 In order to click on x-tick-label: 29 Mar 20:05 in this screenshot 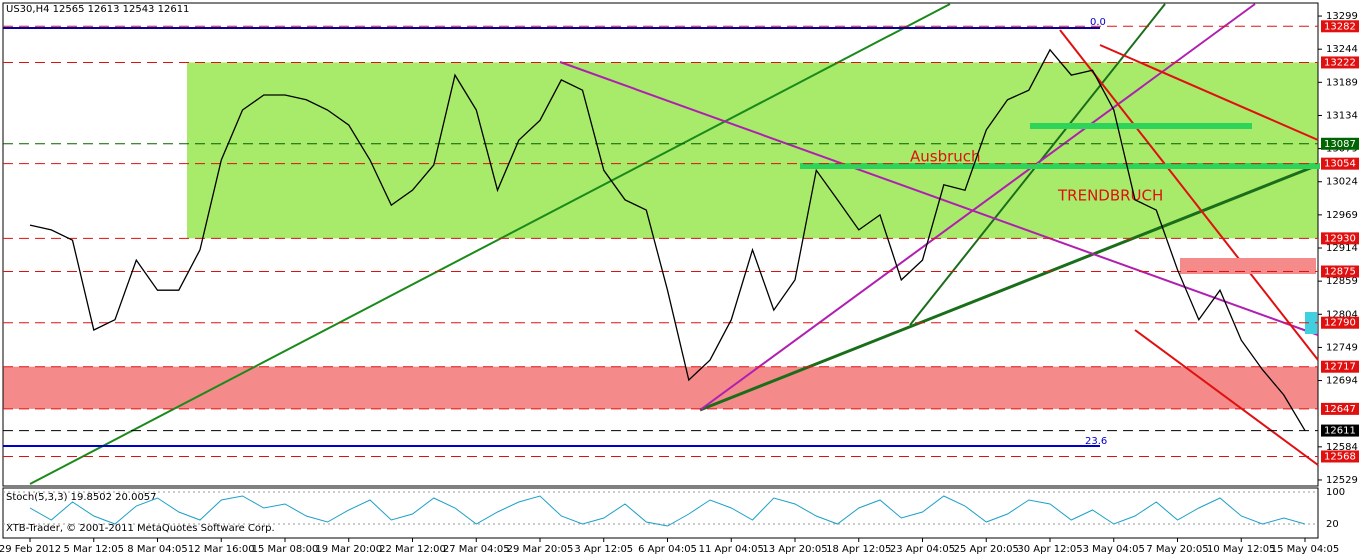, I will do `click(540, 549)`.